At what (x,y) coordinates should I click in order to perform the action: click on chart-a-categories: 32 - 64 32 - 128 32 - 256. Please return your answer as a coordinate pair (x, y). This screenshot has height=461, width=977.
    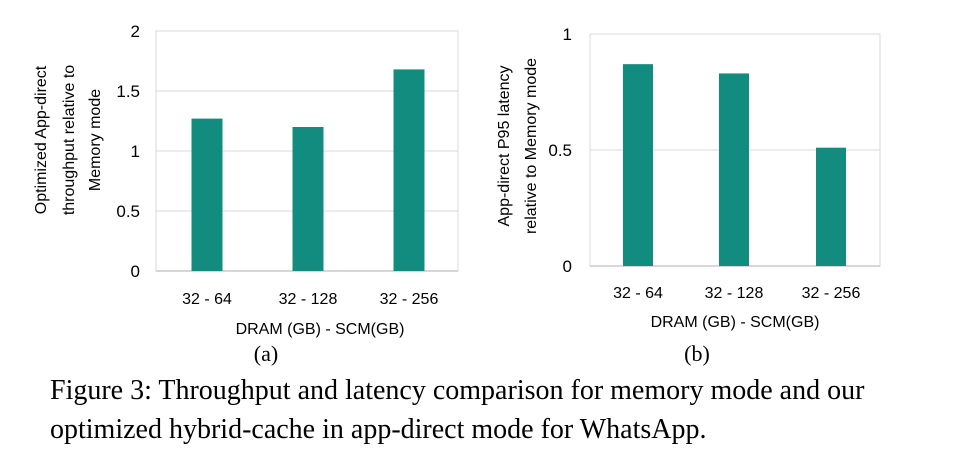
    Looking at the image, I should click on (310, 299).